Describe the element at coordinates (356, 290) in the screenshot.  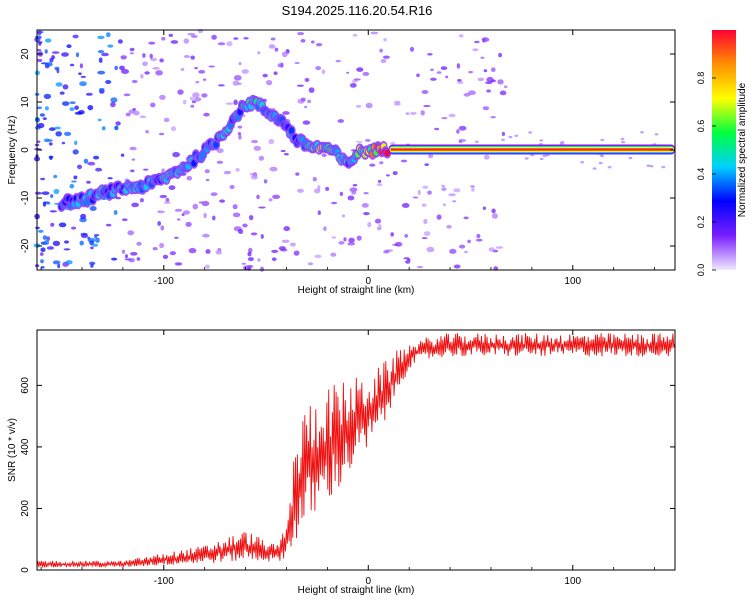
I see `spectrogram-x-label: Height of straight line (km)` at that location.